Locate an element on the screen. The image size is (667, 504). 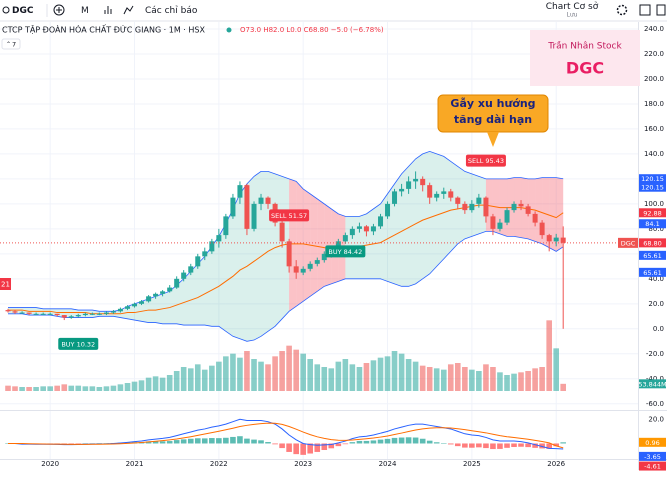
axis-value-label: 65.61 is located at coordinates (652, 256).